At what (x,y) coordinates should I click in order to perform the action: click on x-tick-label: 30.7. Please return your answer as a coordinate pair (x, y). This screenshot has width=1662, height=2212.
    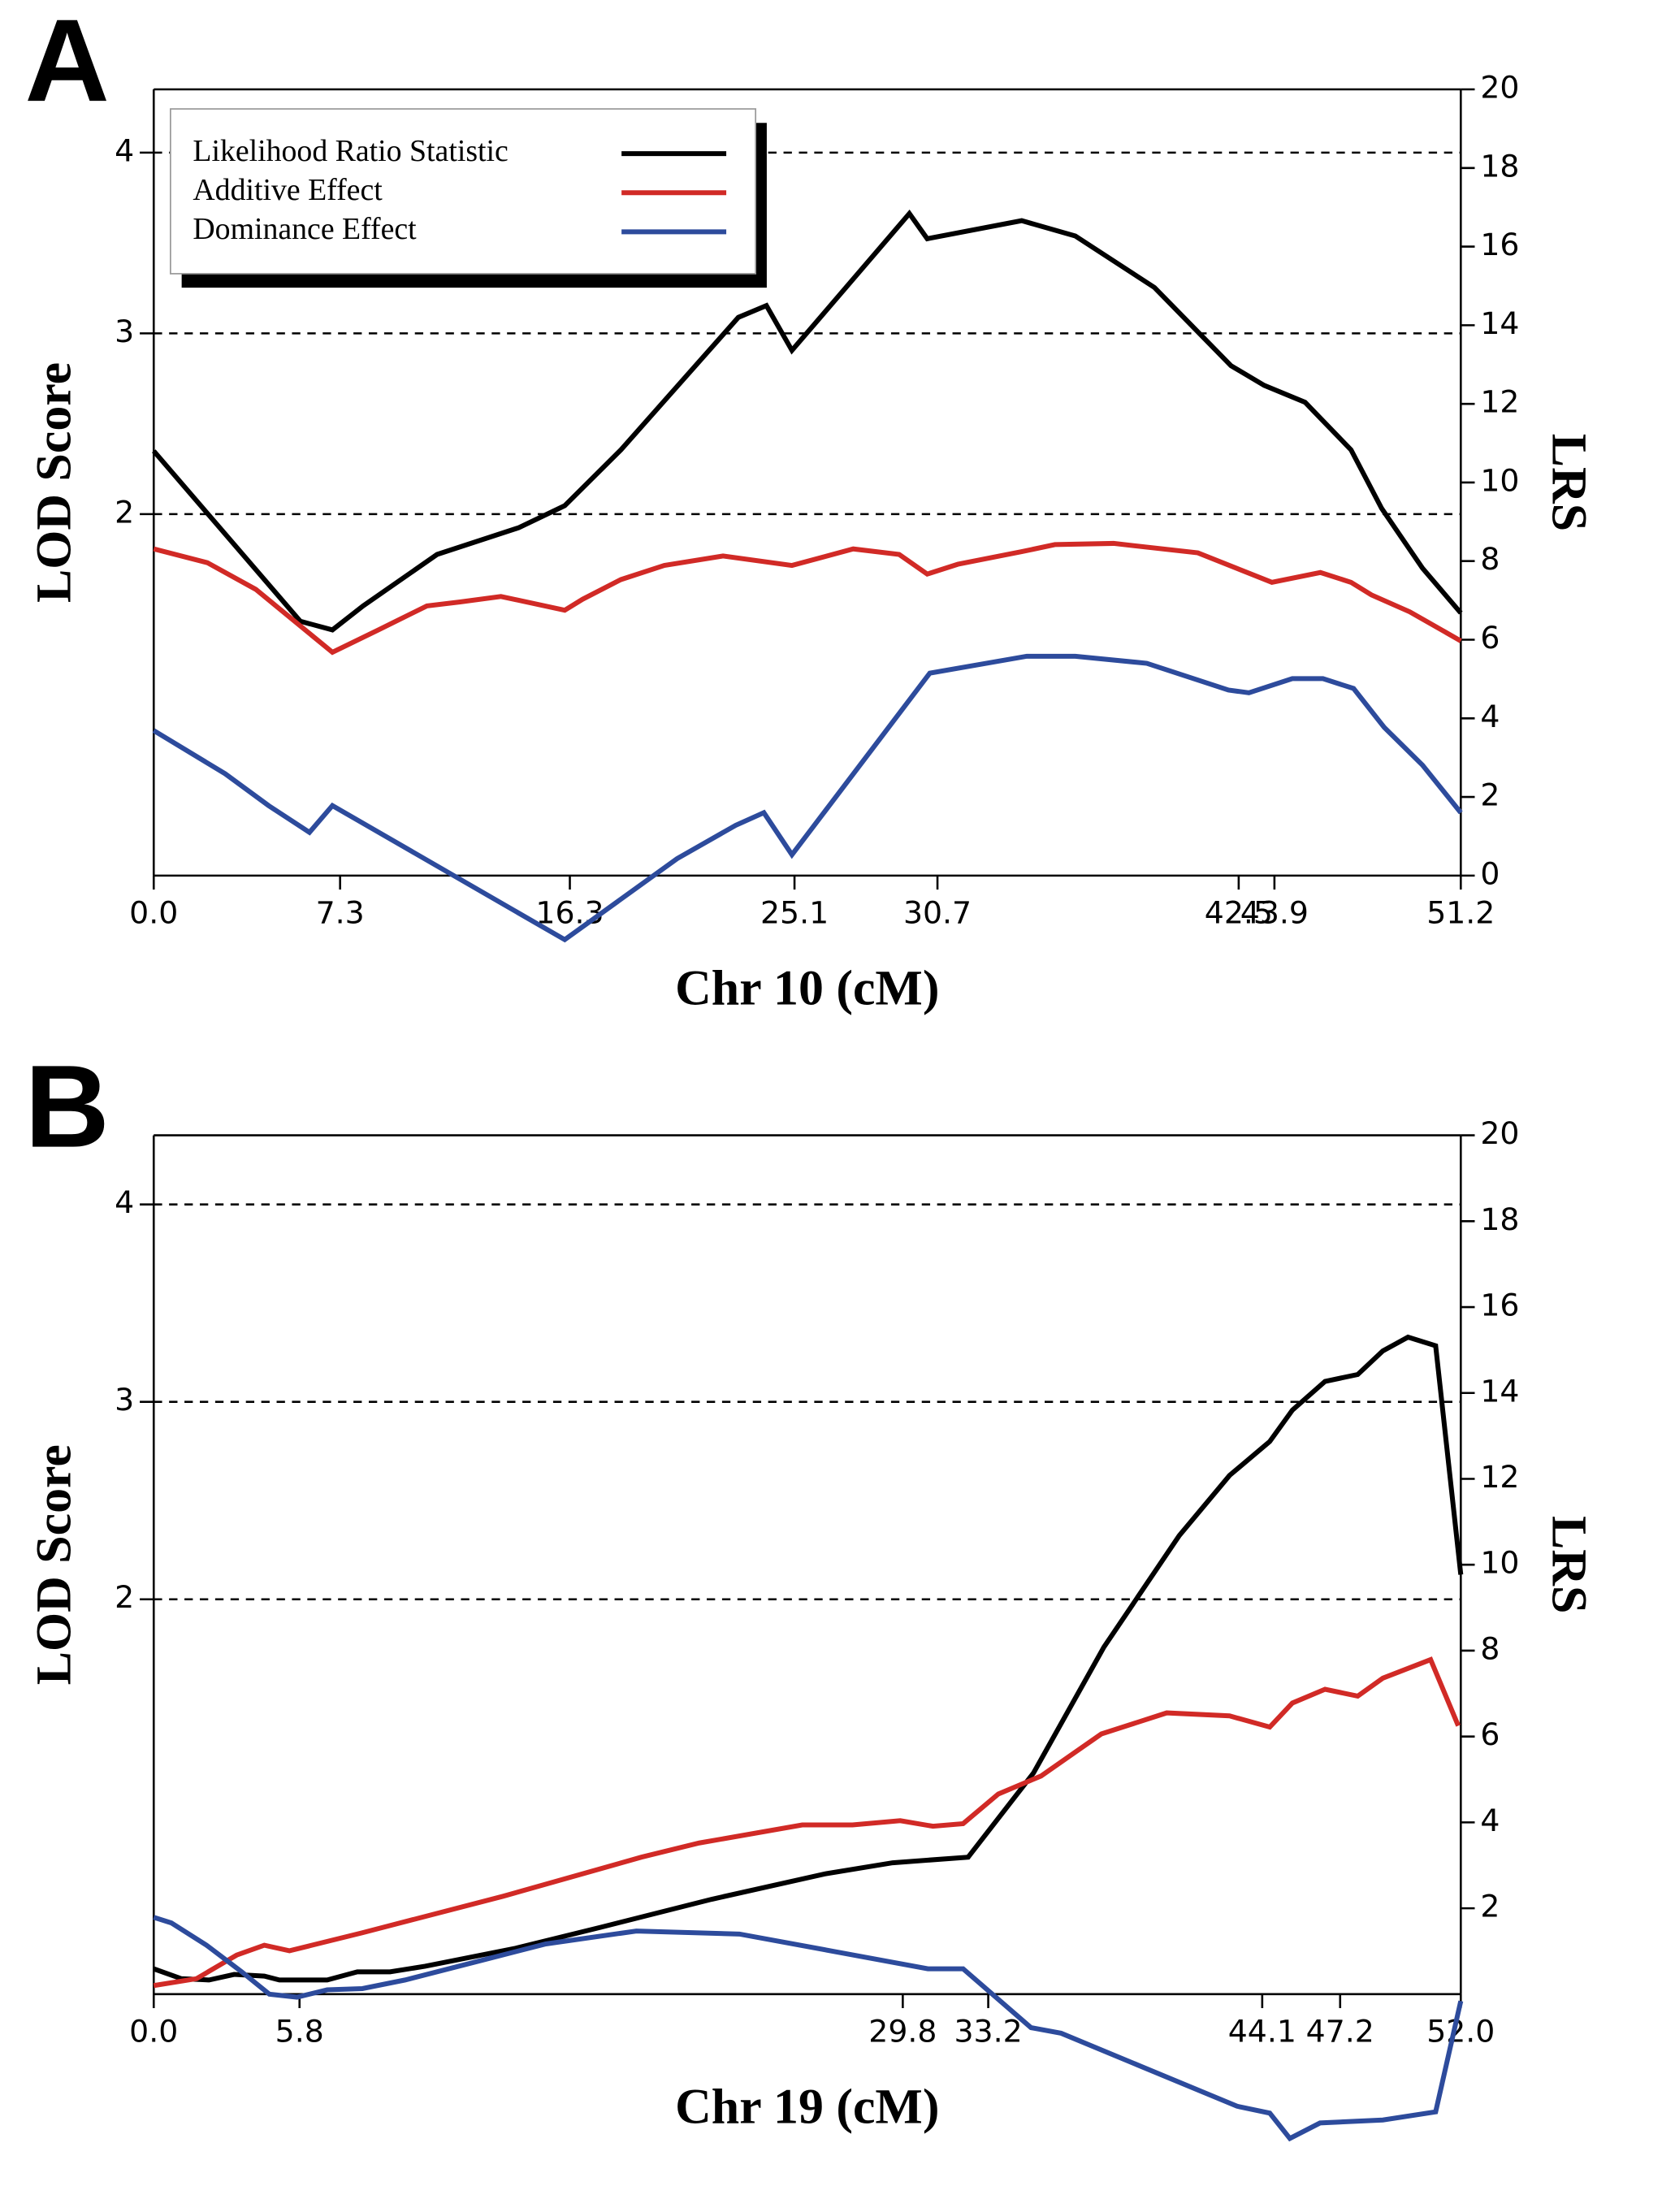
    Looking at the image, I should click on (937, 912).